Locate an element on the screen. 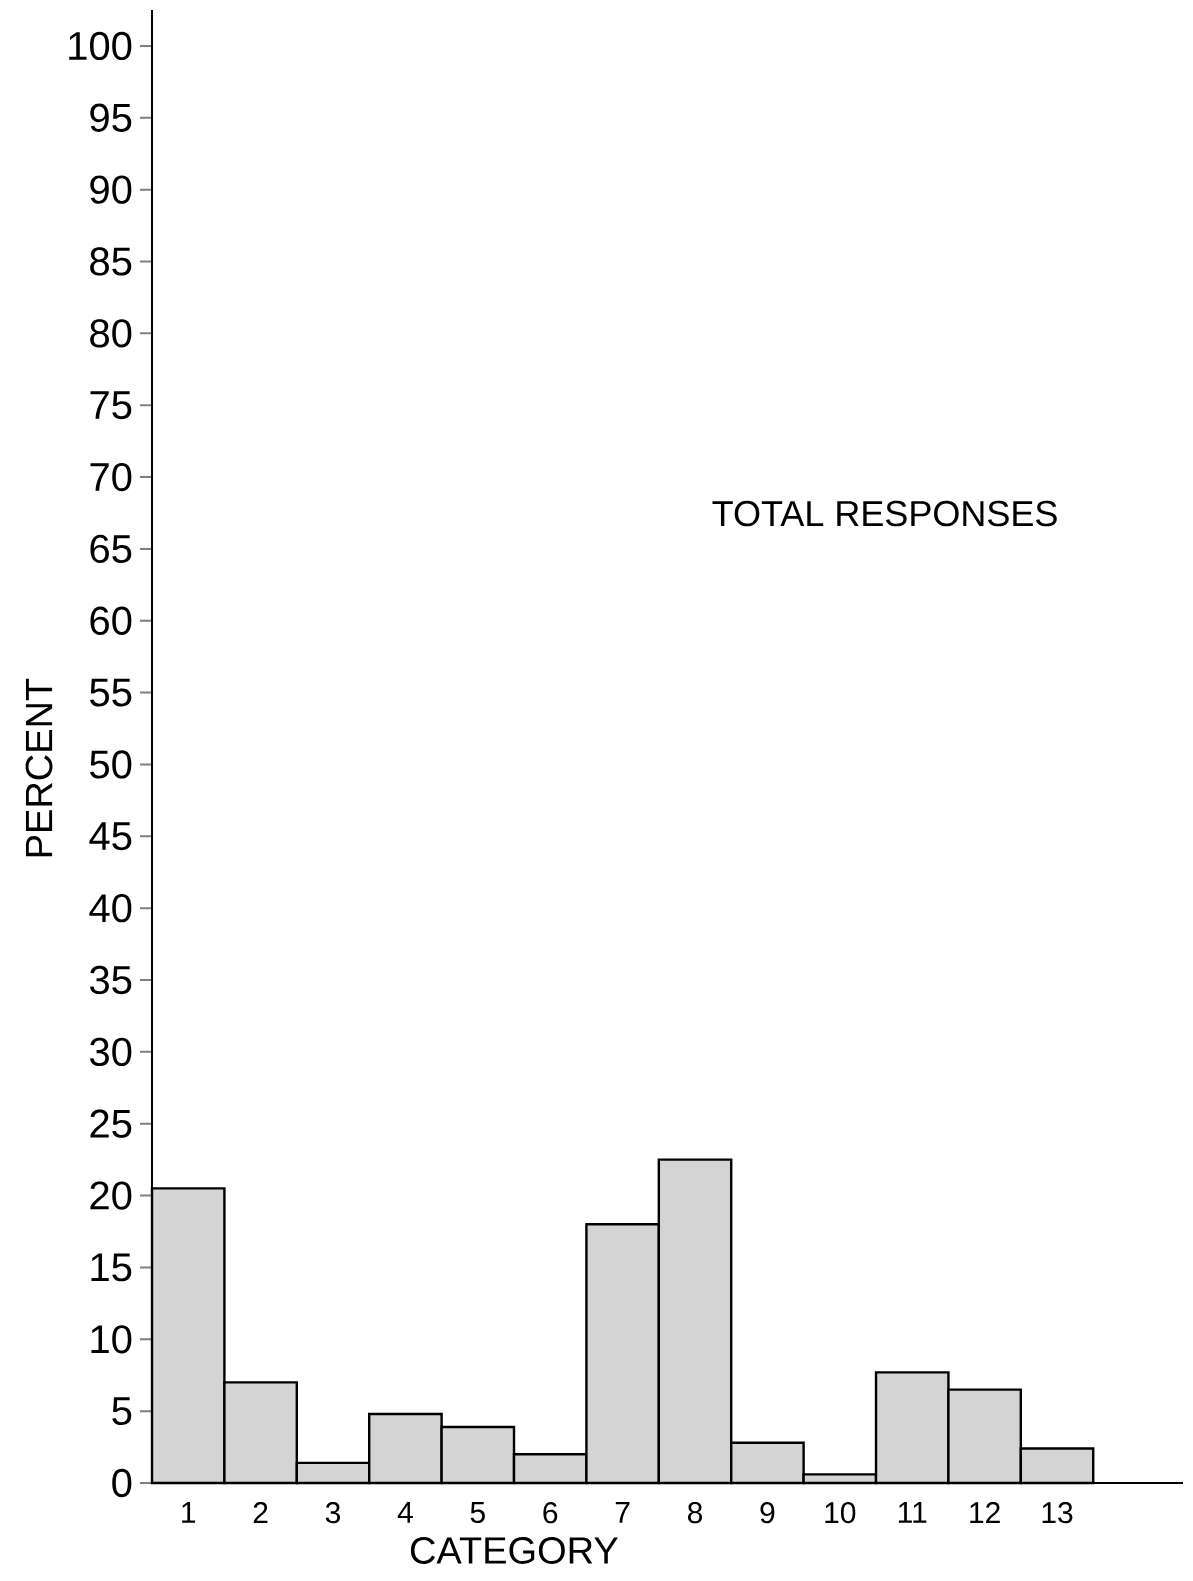 This screenshot has height=1581, width=1193. text: TOTAL RESPONSES is located at coordinates (884, 513).